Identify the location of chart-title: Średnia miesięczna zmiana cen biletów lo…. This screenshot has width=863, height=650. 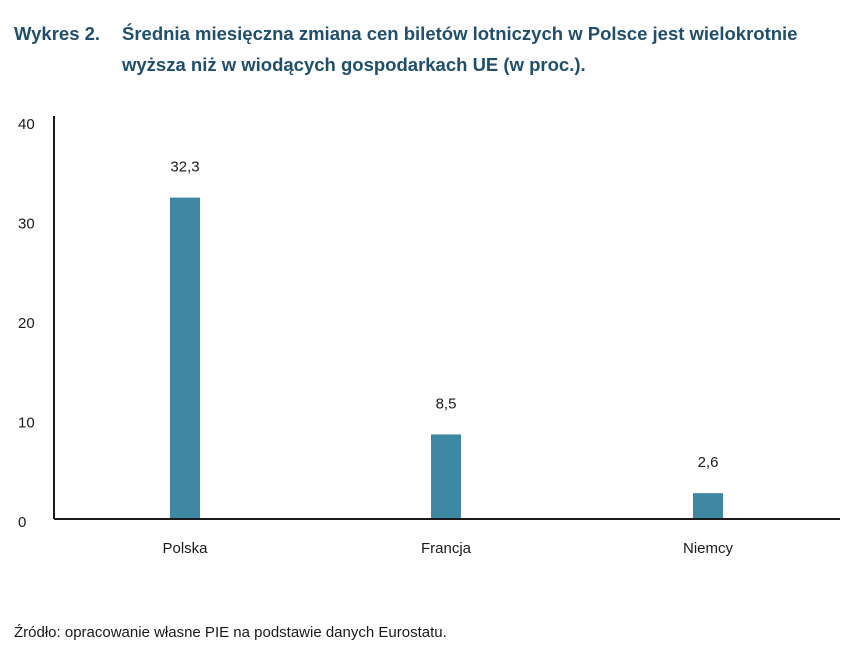
(460, 49).